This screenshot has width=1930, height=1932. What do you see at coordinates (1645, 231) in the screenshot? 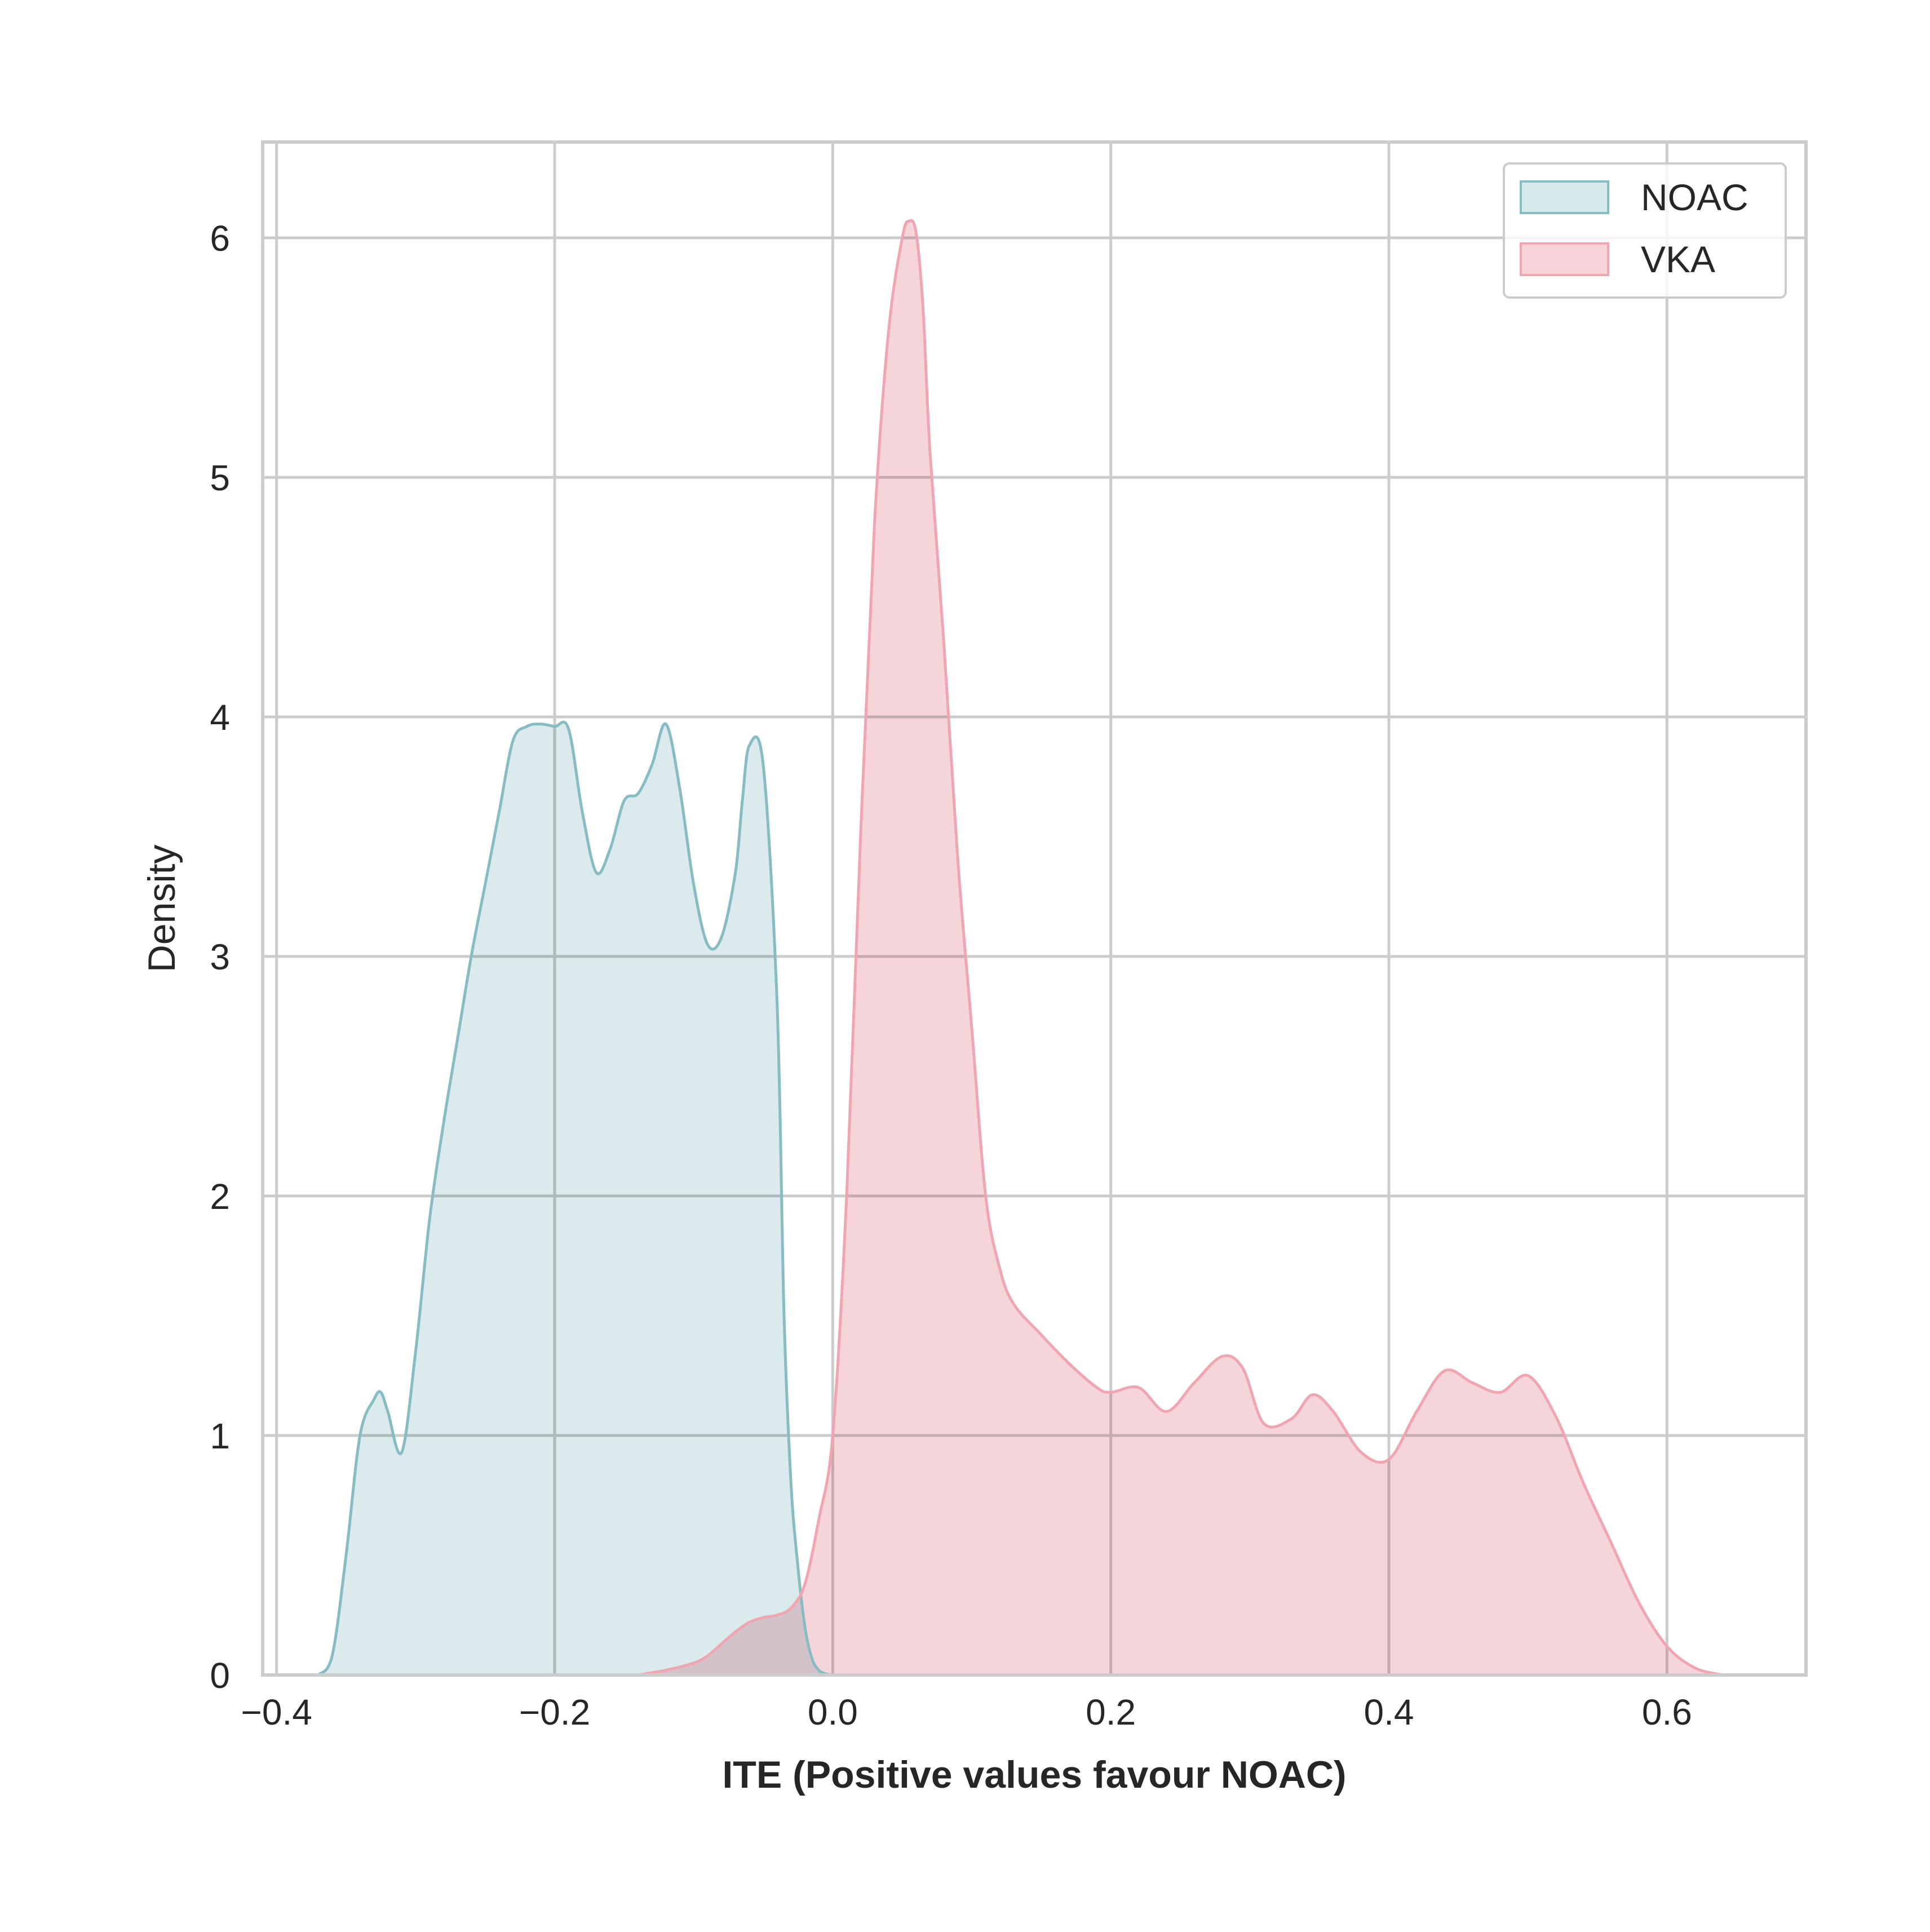
I see `legend: NOAC VKA` at bounding box center [1645, 231].